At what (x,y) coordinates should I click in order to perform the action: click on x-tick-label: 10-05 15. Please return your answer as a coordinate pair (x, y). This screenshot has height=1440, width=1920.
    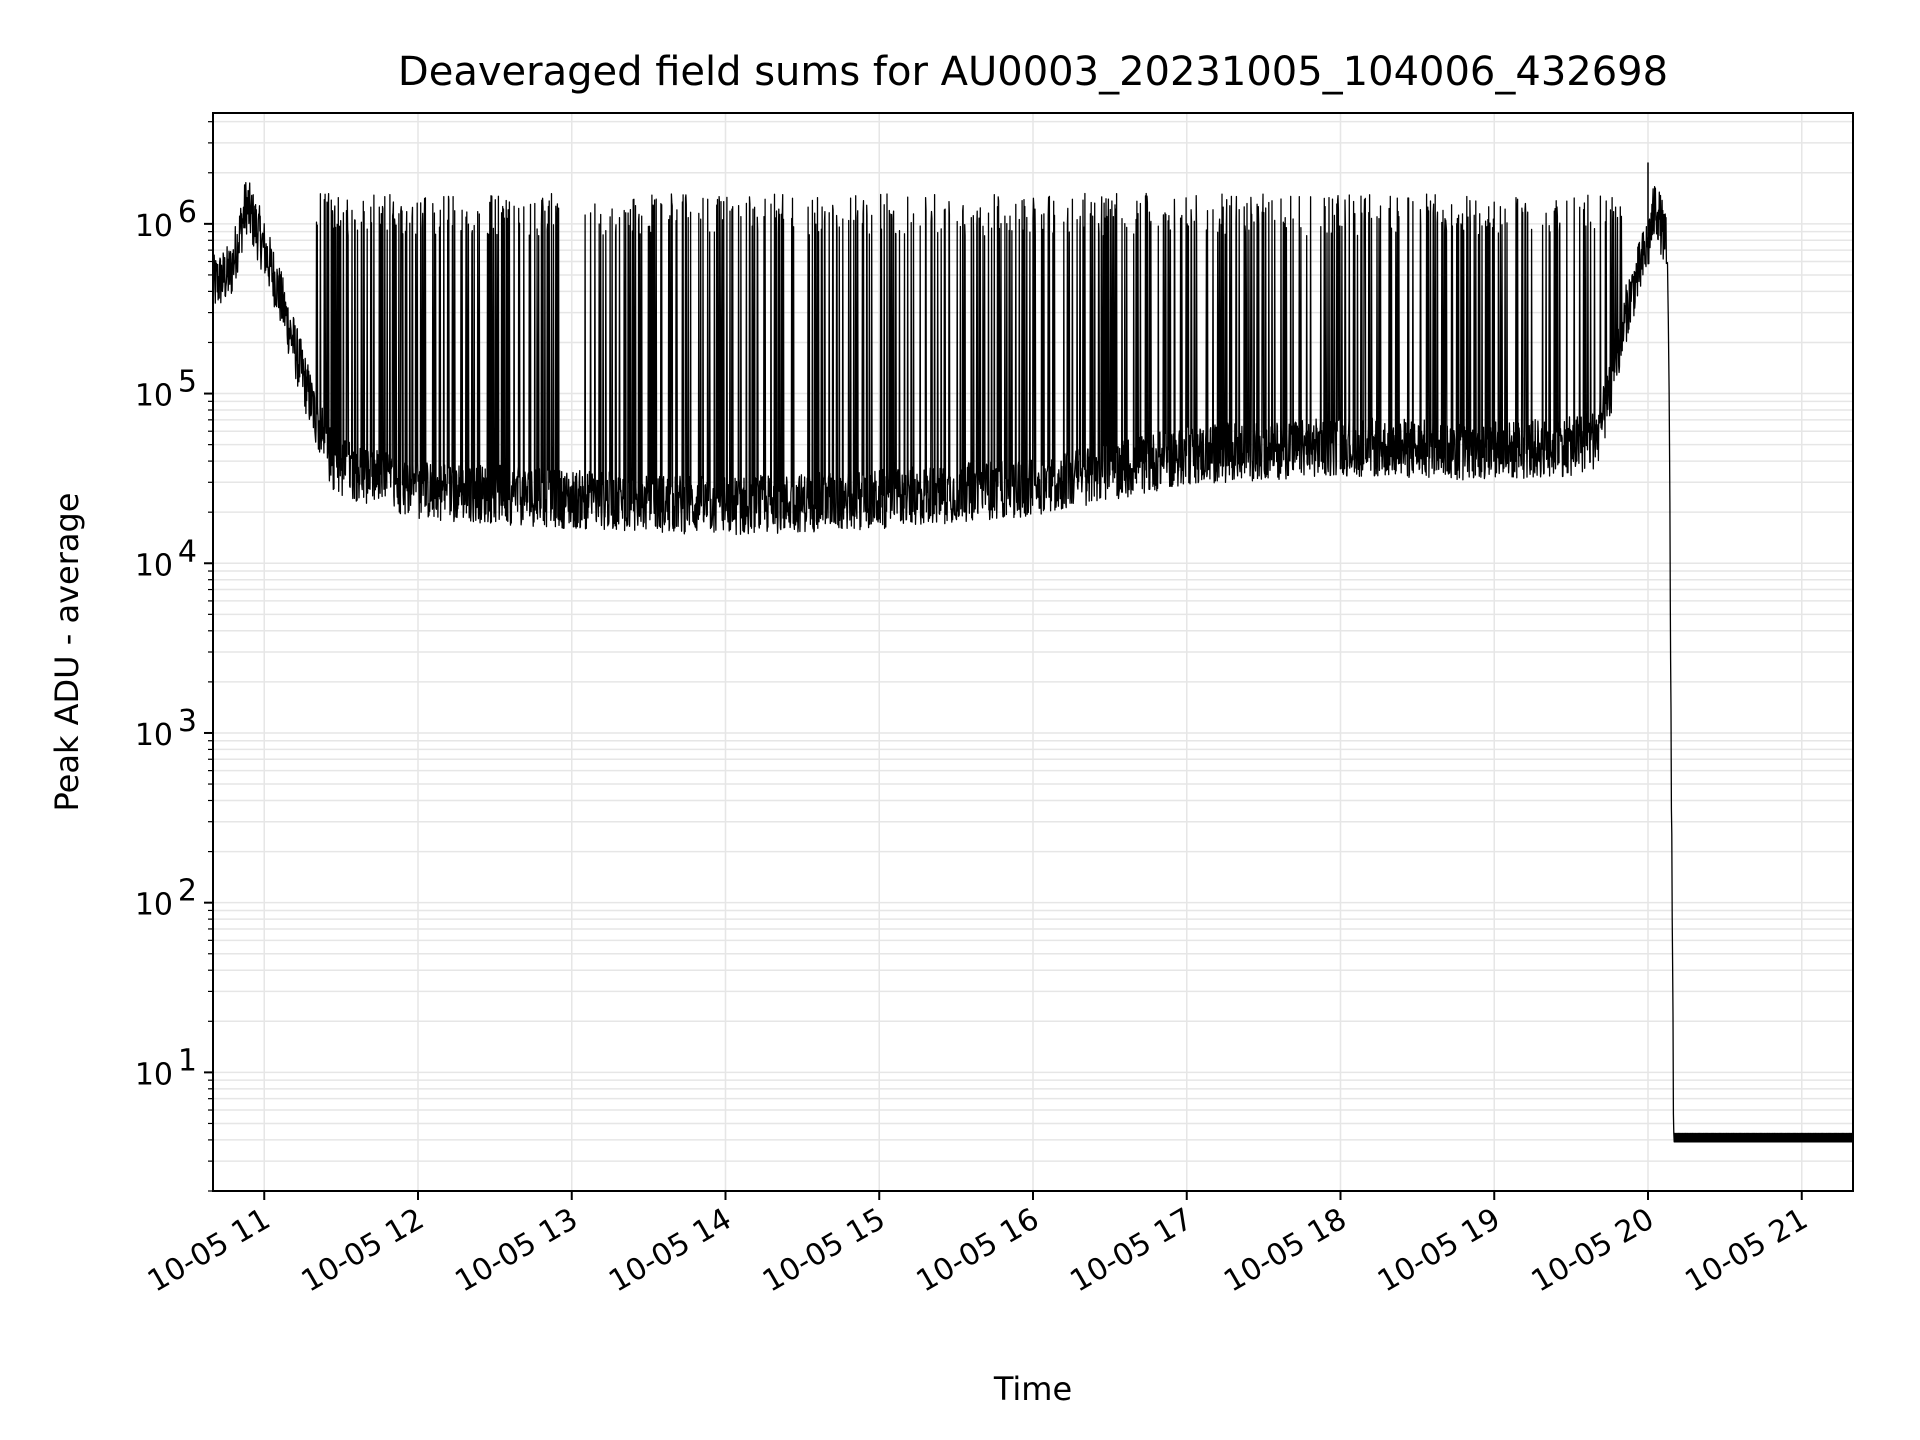
    Looking at the image, I should click on (824, 1251).